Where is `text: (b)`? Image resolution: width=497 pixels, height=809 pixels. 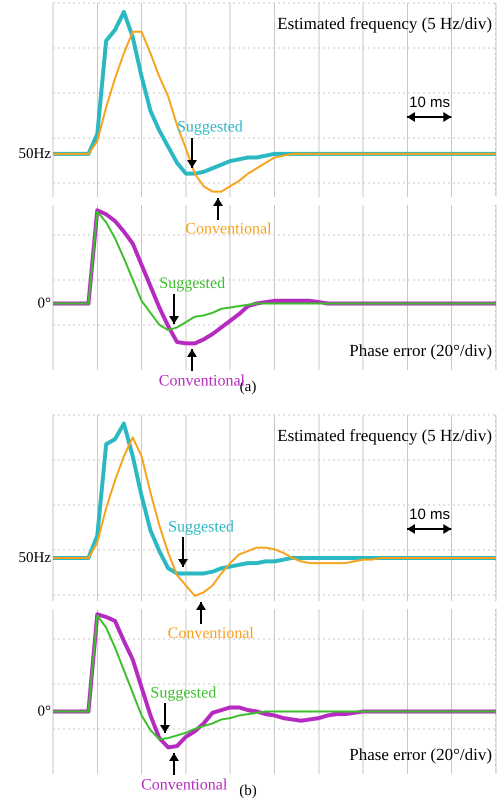
text: (b) is located at coordinates (248, 790).